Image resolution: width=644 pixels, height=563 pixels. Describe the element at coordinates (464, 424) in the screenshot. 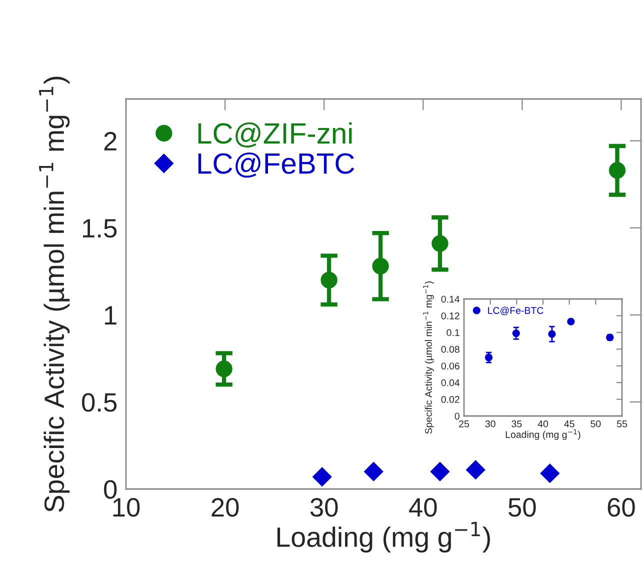

I see `x-tick-label: 25` at that location.